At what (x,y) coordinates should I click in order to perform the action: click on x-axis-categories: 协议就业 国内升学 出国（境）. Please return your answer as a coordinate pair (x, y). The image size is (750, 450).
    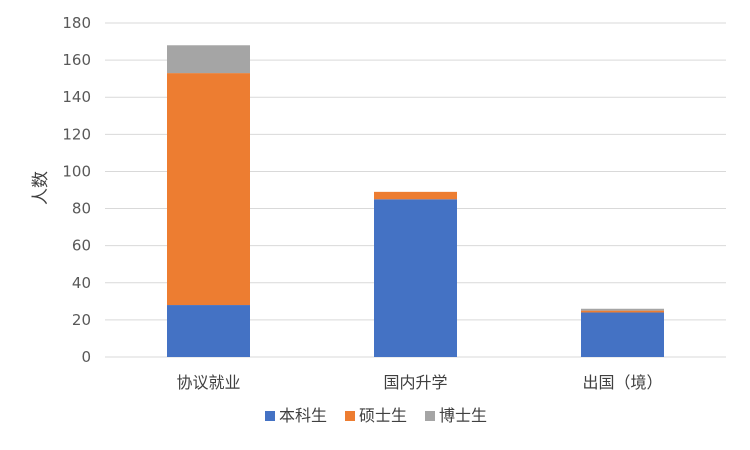
    Looking at the image, I should click on (419, 382).